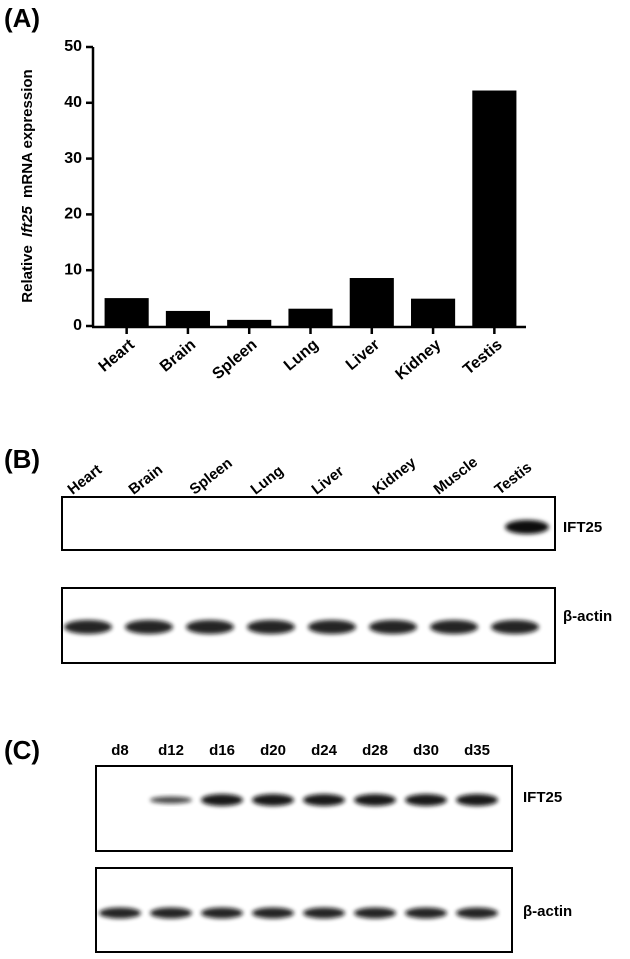  What do you see at coordinates (120, 750) in the screenshot?
I see `lane-label: d8` at bounding box center [120, 750].